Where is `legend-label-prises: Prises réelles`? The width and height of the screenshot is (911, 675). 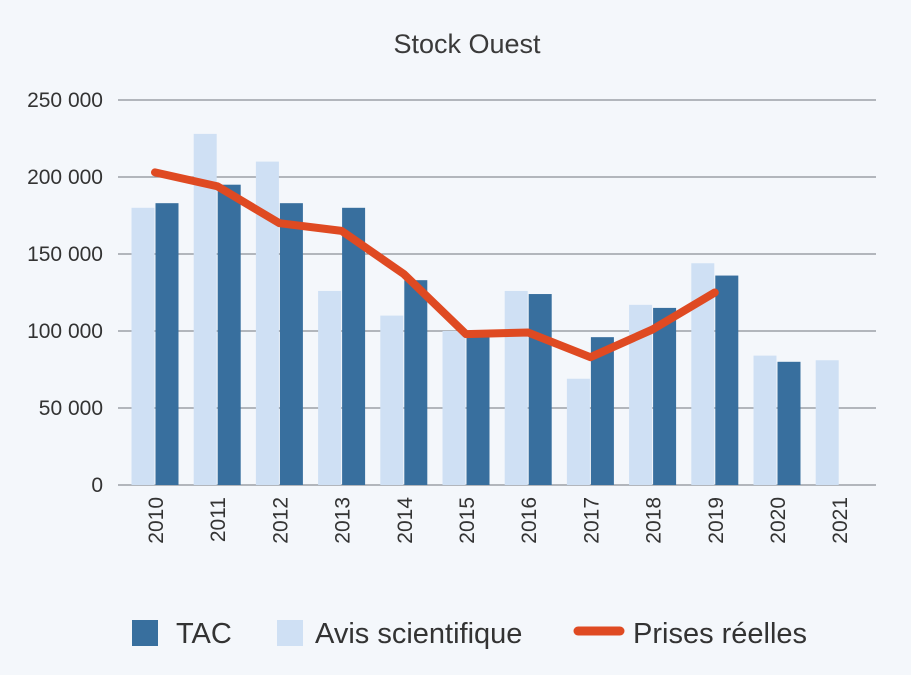
legend-label-prises: Prises réelles is located at coordinates (720, 634).